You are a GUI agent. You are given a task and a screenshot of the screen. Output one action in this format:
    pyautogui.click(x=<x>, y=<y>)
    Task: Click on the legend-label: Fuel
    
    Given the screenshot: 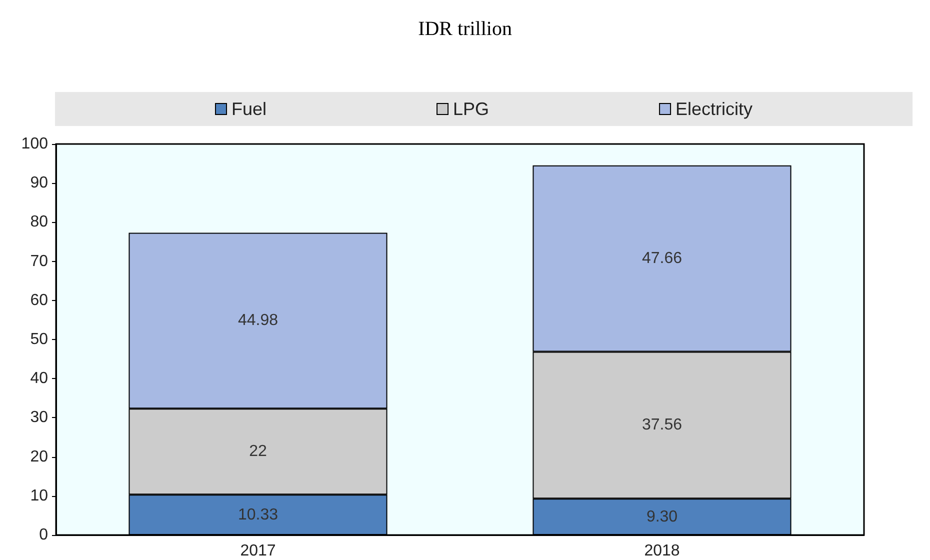 What is the action you would take?
    pyautogui.click(x=249, y=109)
    